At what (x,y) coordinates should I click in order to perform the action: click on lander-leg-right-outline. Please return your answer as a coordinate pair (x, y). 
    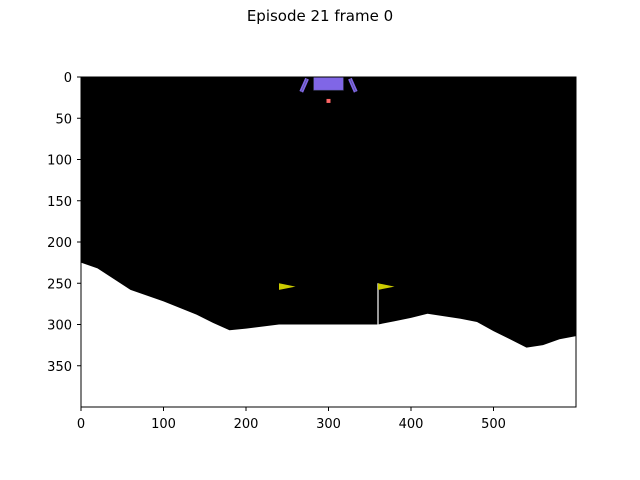
    Looking at the image, I should click on (352, 85).